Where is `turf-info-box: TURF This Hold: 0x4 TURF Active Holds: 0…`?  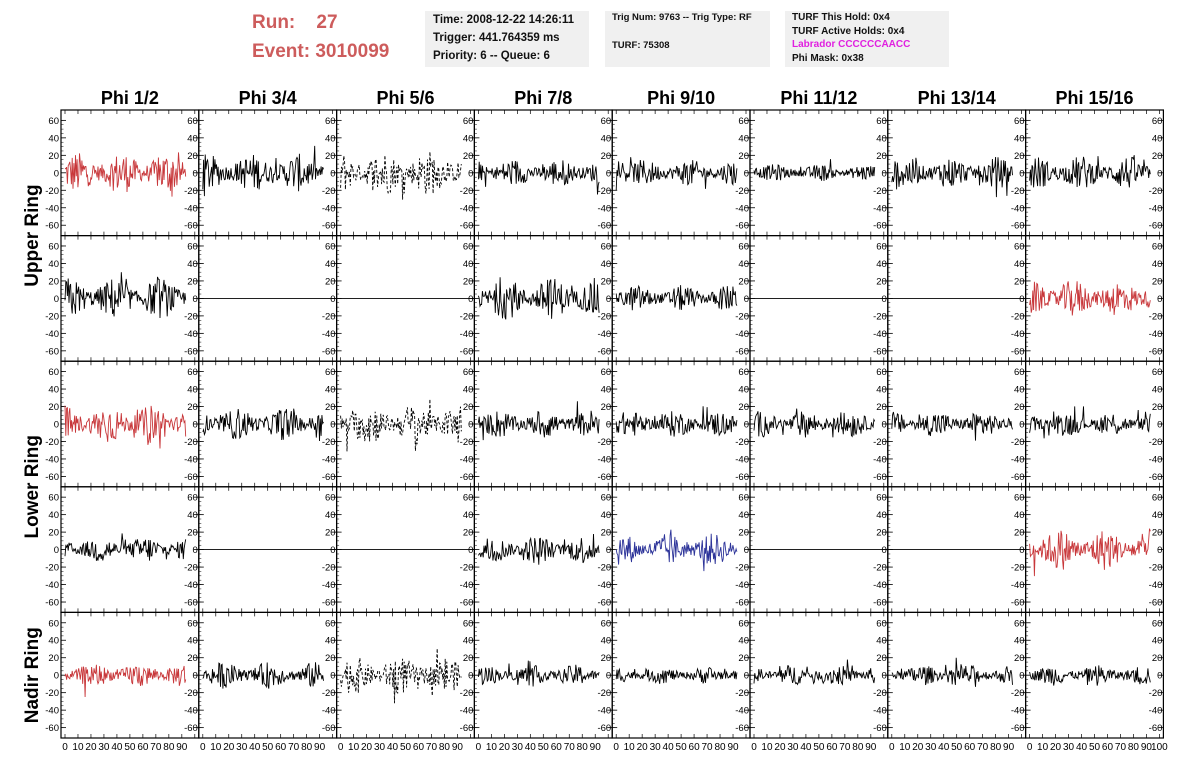
turf-info-box: TURF This Hold: 0x4 TURF Active Holds: 0… is located at coordinates (867, 39).